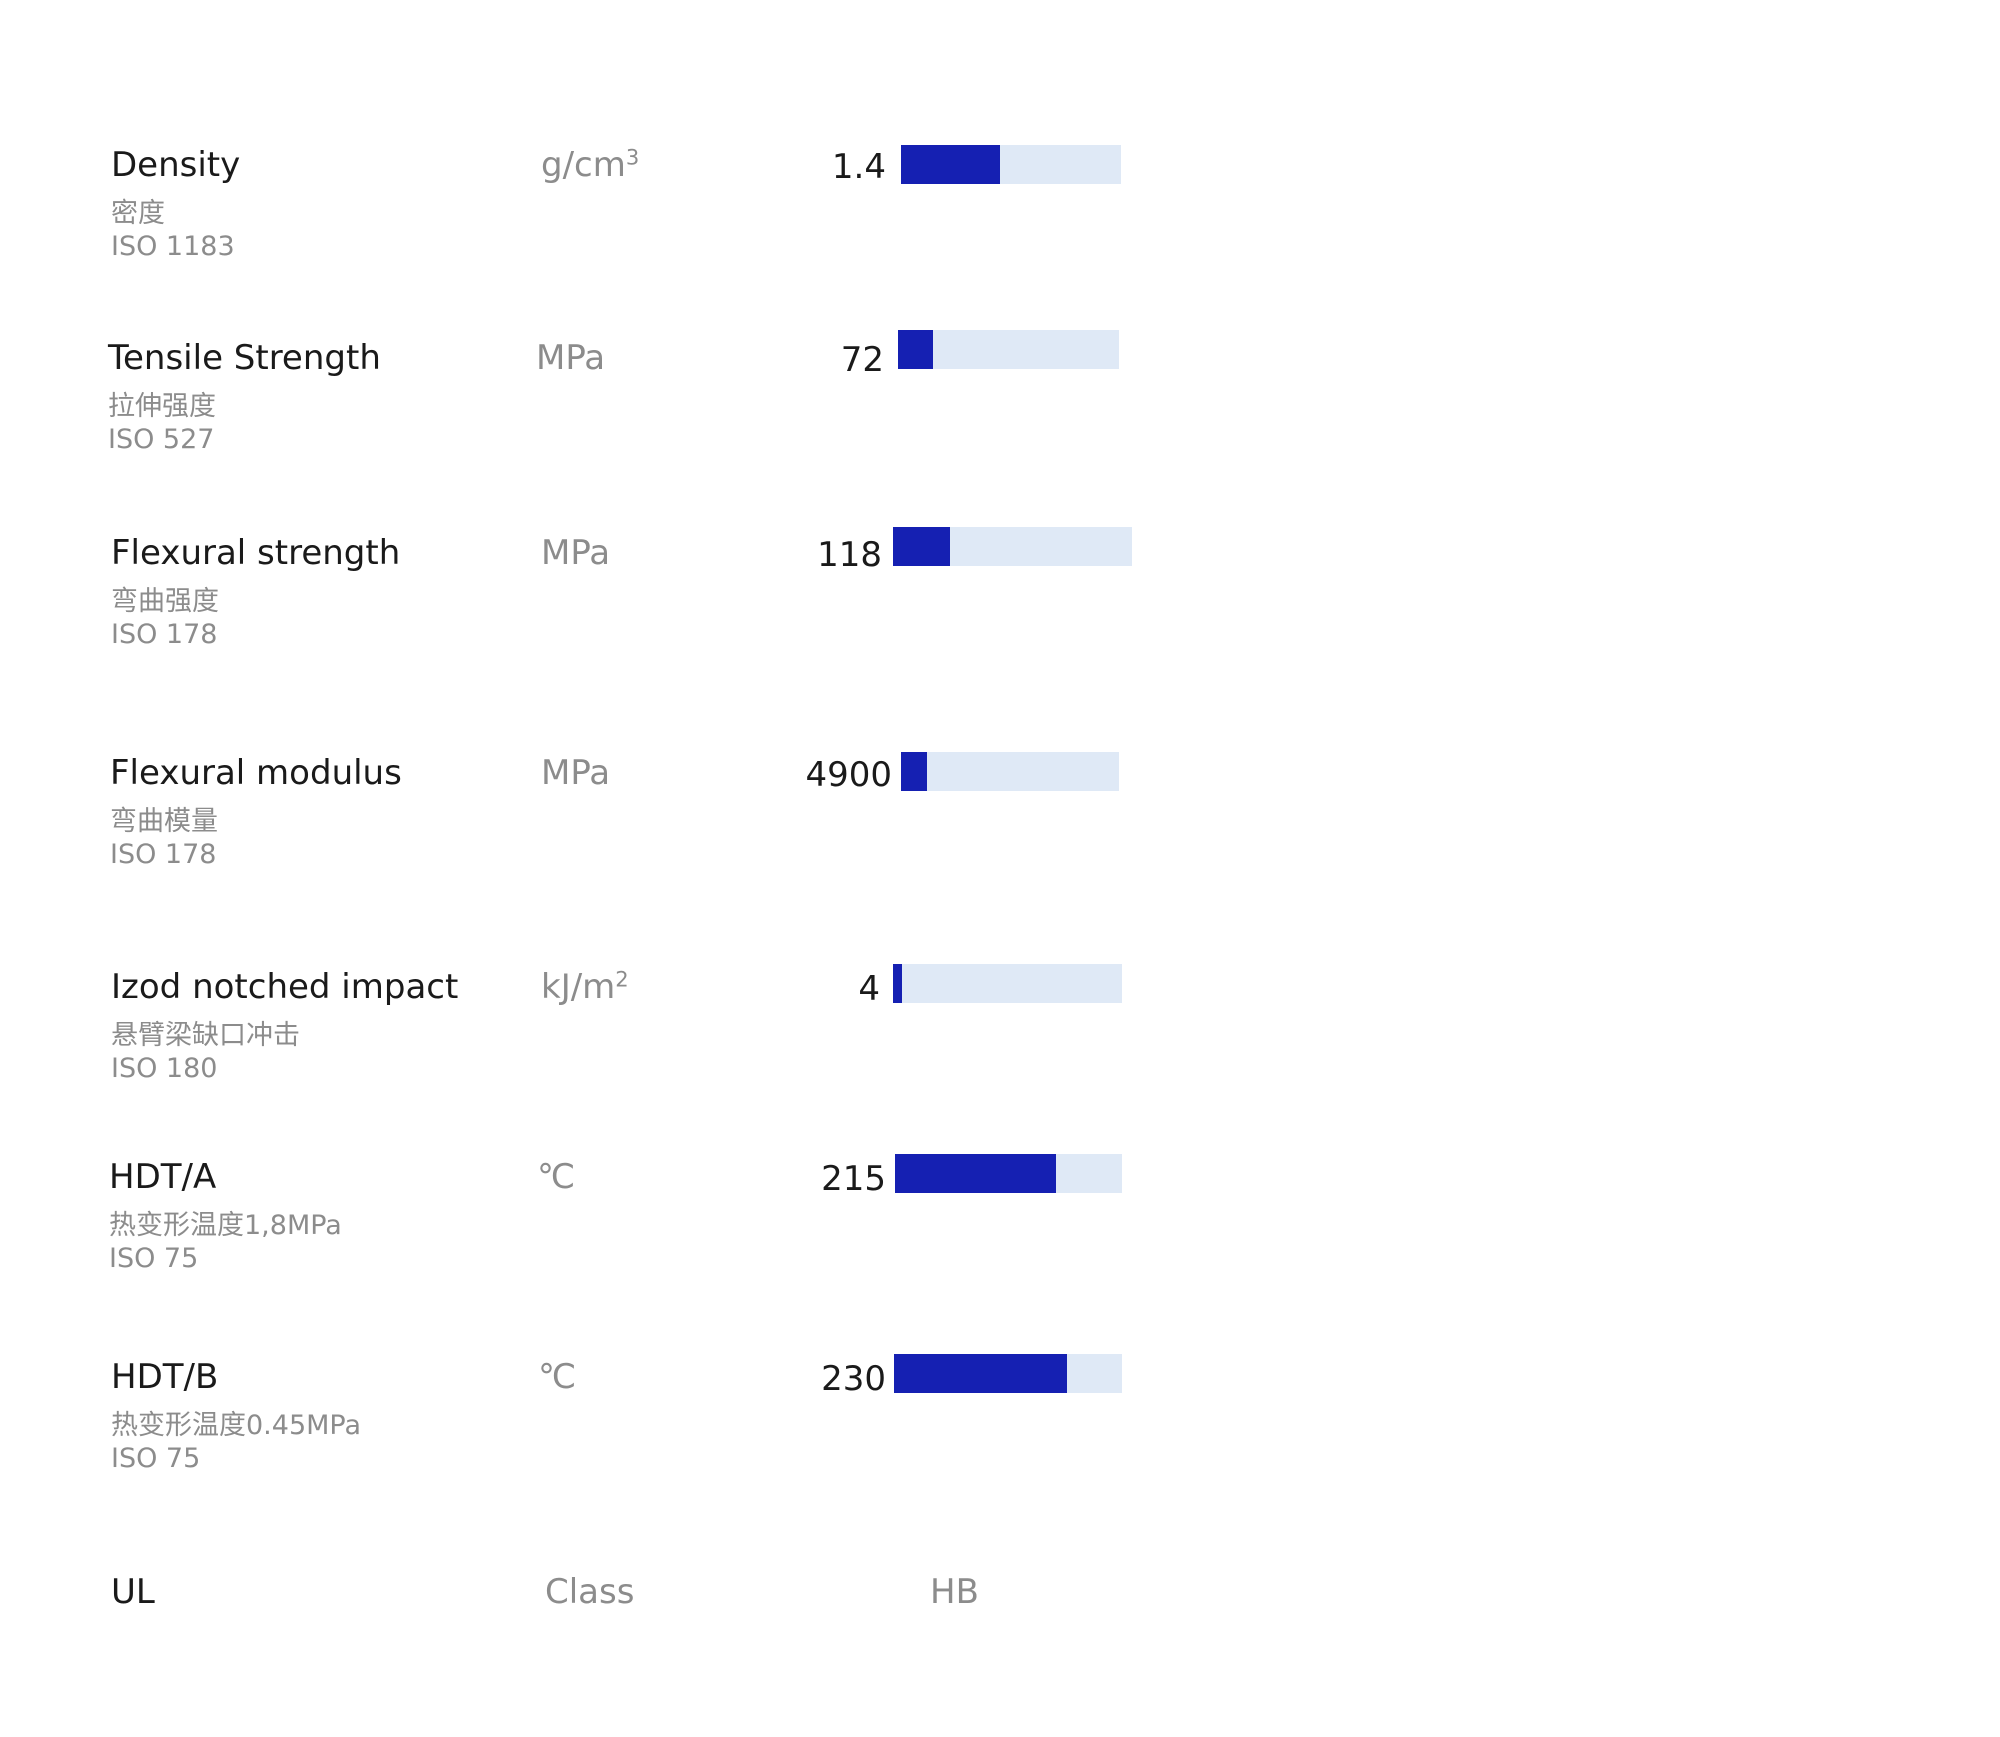  I want to click on property-name-chinese: 弯曲模量, so click(164, 821).